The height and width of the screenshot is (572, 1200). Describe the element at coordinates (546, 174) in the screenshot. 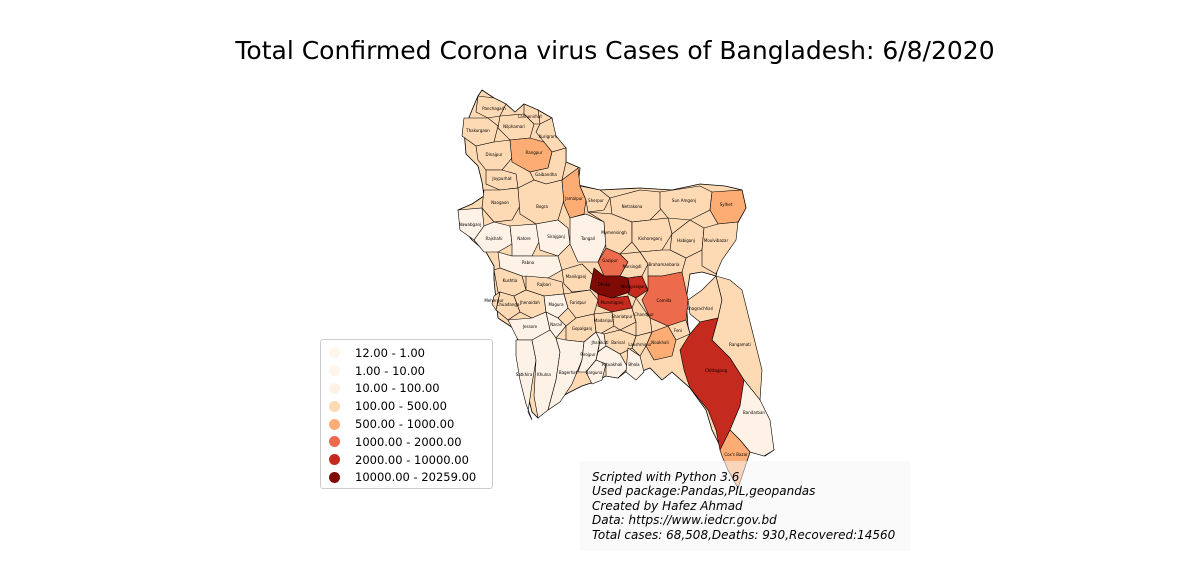

I see `district-label: Gaibandha` at that location.